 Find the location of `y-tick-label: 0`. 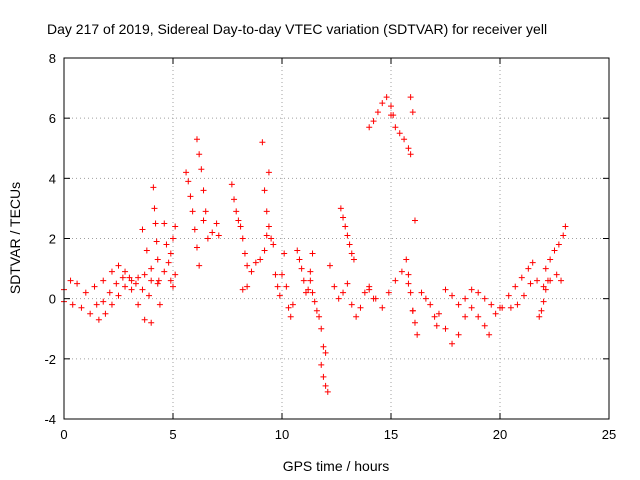

y-tick-label: 0 is located at coordinates (52, 299).